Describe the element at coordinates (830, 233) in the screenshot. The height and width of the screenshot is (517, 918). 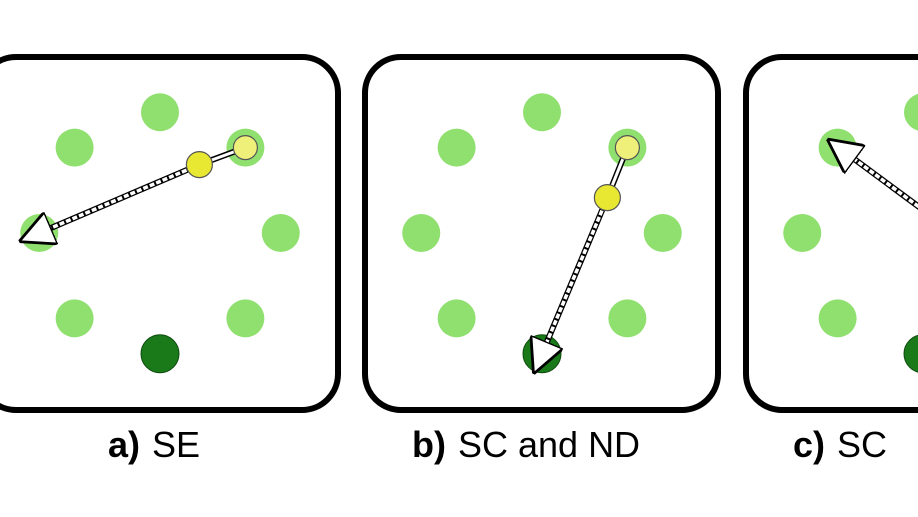
I see `panel-frame` at that location.